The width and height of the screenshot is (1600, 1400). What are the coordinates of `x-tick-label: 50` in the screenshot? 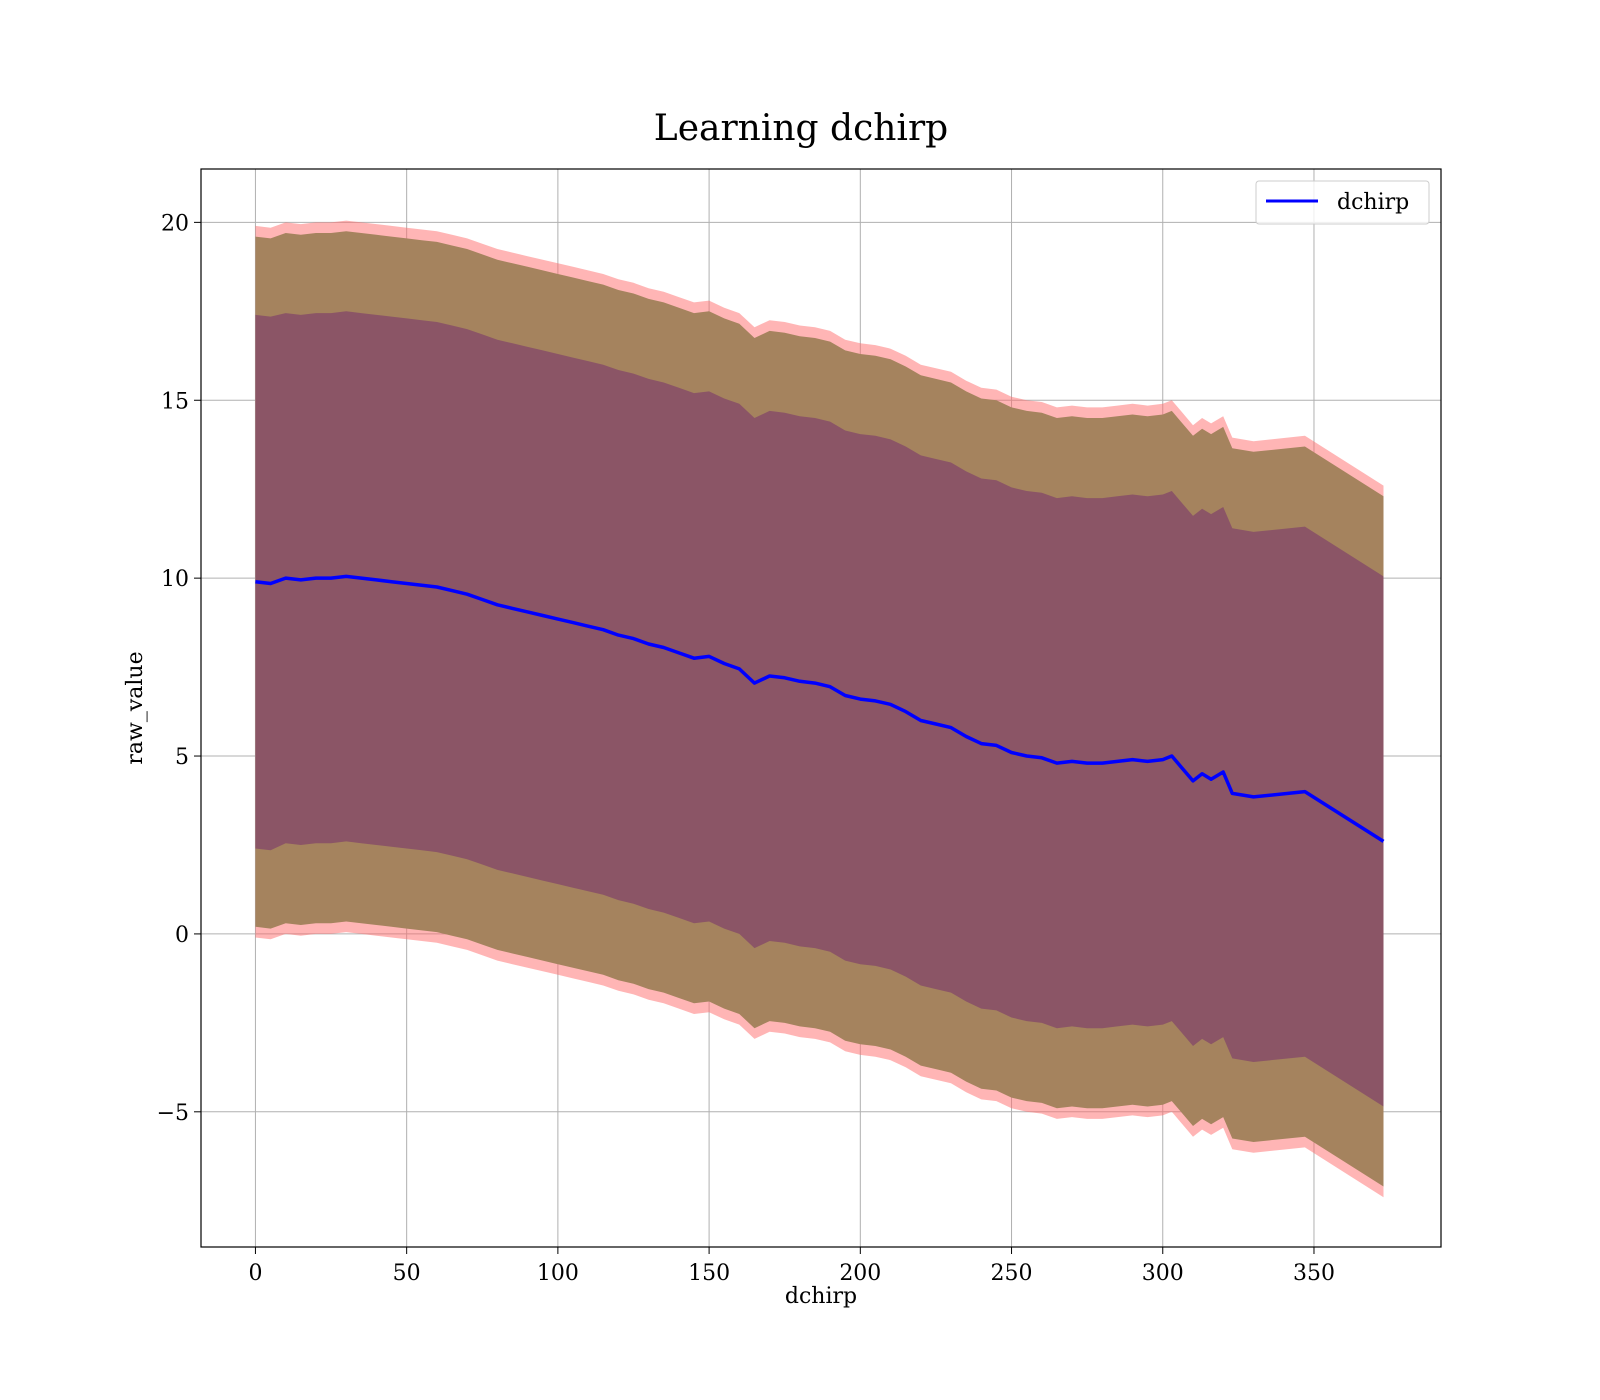 It's located at (407, 1273).